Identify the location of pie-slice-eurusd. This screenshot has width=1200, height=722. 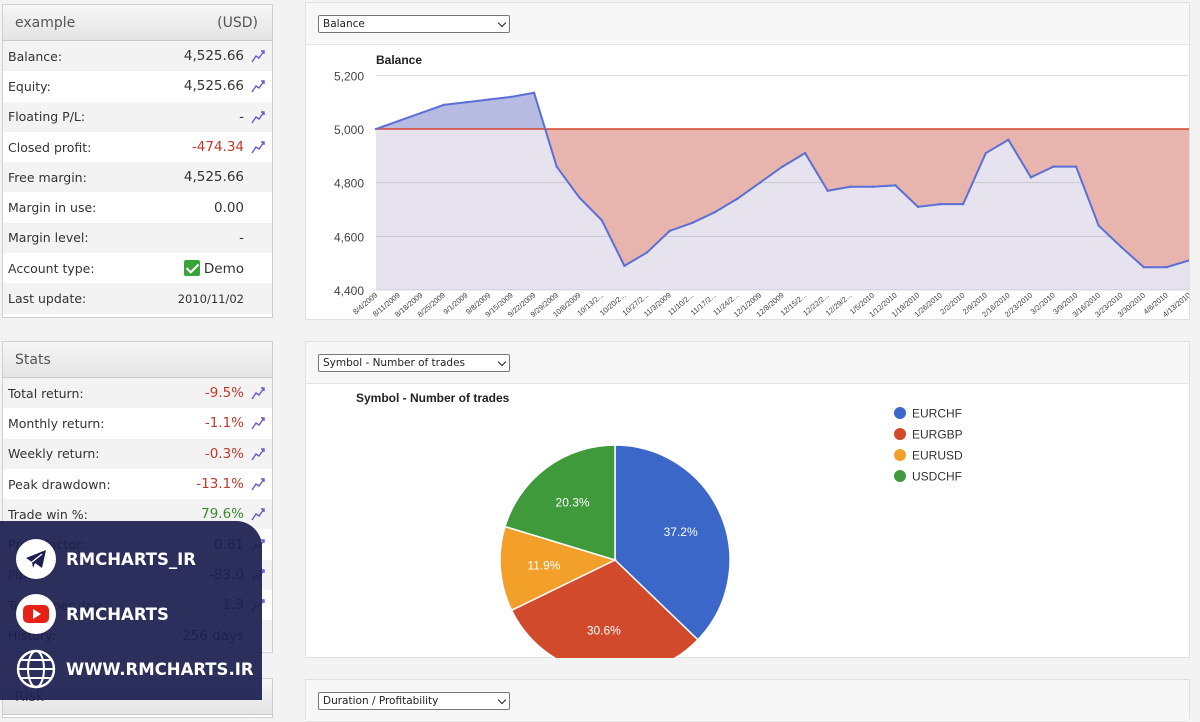
(558, 568).